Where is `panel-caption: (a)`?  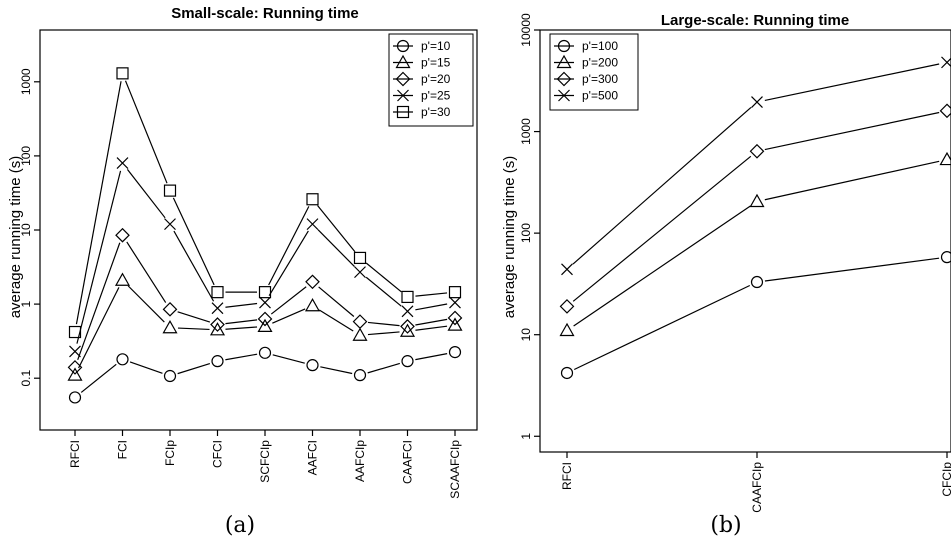 panel-caption: (a) is located at coordinates (240, 525).